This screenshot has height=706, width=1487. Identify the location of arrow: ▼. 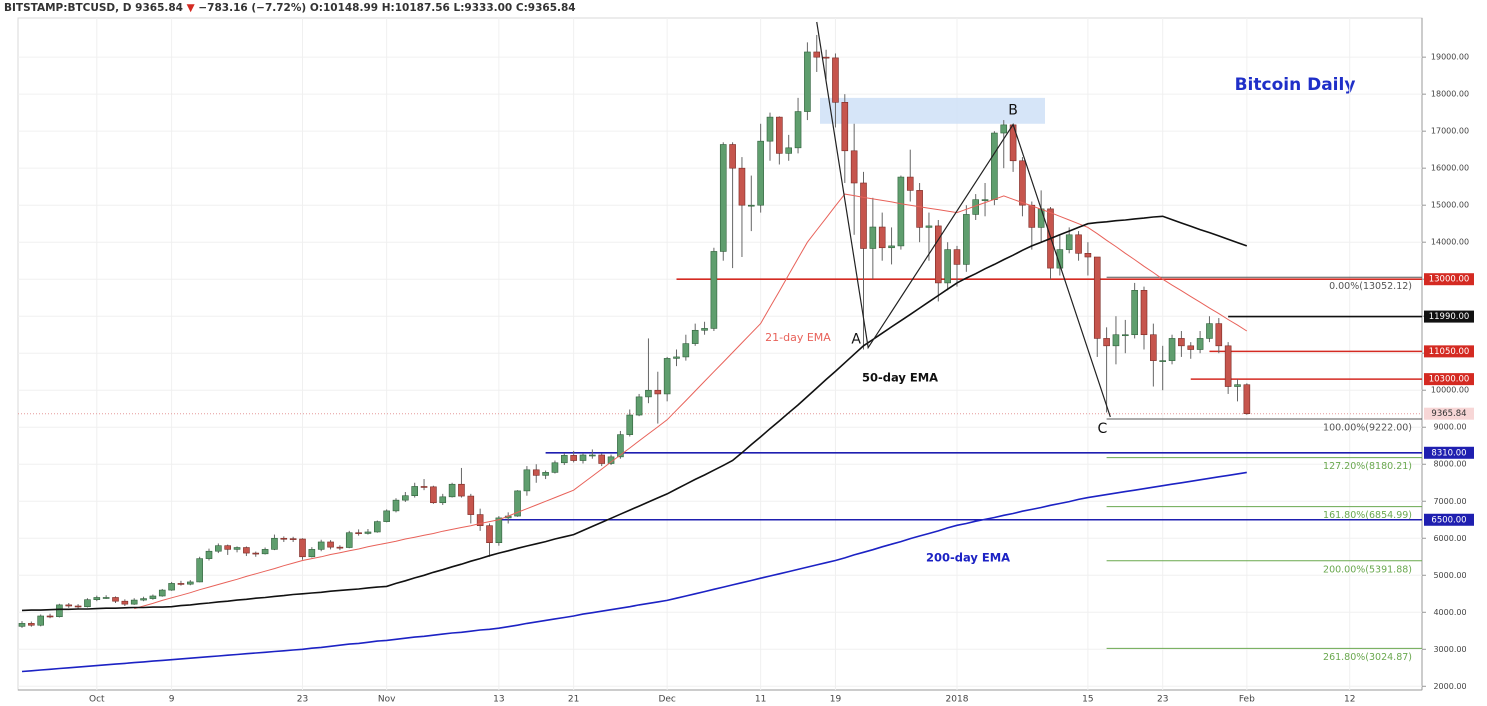
(191, 8).